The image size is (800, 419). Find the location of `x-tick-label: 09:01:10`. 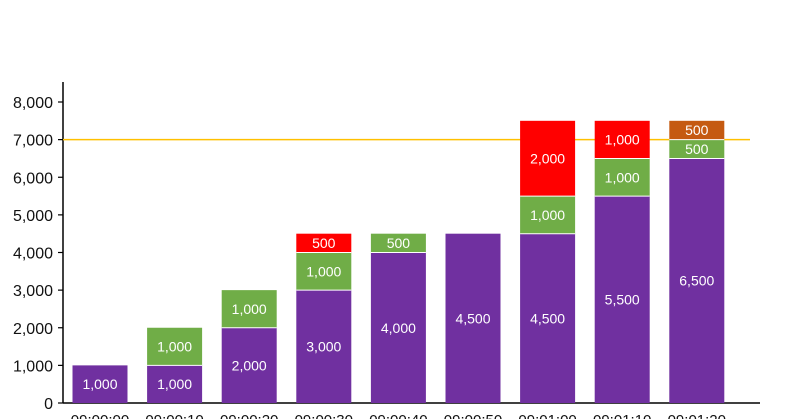

x-tick-label: 09:01:10 is located at coordinates (622, 415).